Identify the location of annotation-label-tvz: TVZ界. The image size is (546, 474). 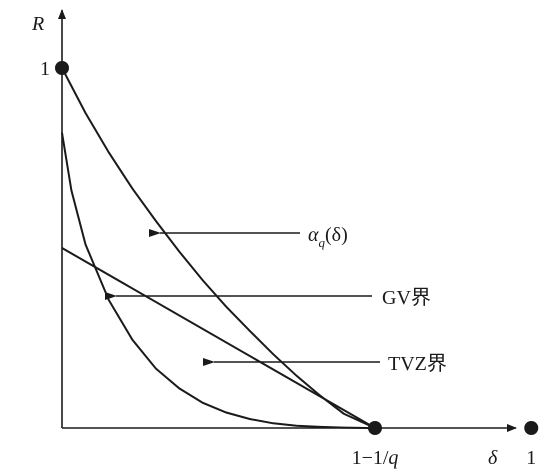
(417, 364).